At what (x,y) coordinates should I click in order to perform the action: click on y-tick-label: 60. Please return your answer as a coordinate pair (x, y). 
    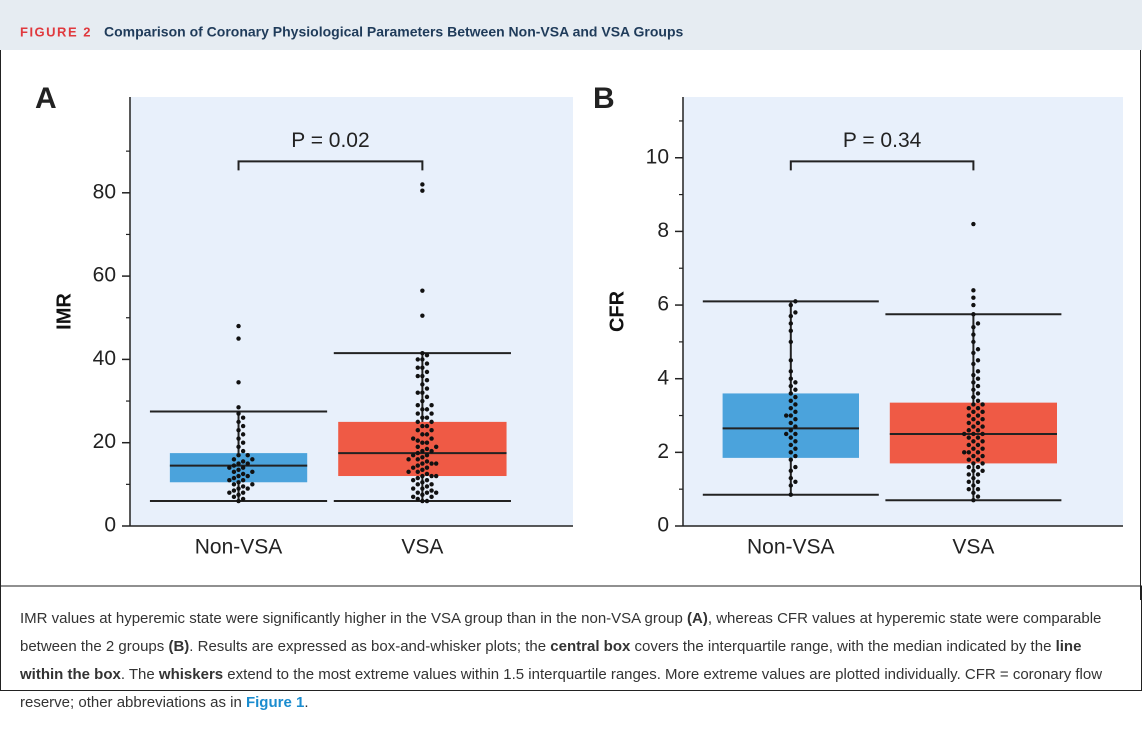
    Looking at the image, I should click on (104, 275).